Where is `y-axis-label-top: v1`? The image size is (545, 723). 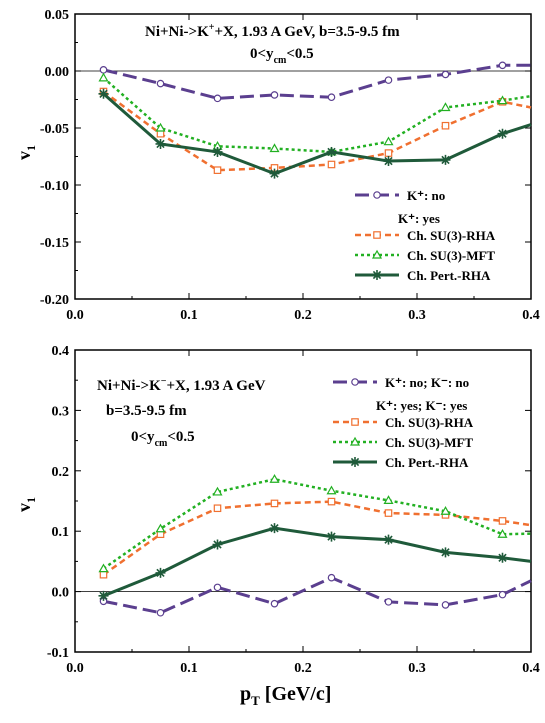
y-axis-label-top: v1 is located at coordinates (26, 152).